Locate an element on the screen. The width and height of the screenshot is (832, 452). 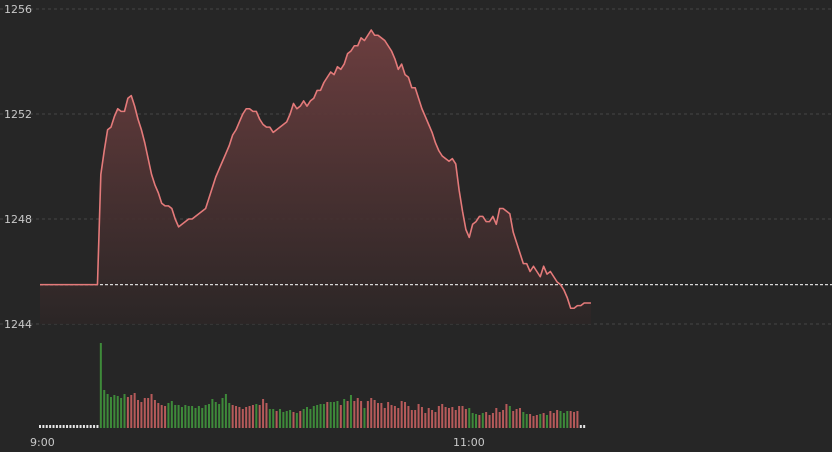
y-tick-label-1252: 1252 is located at coordinates (18, 114).